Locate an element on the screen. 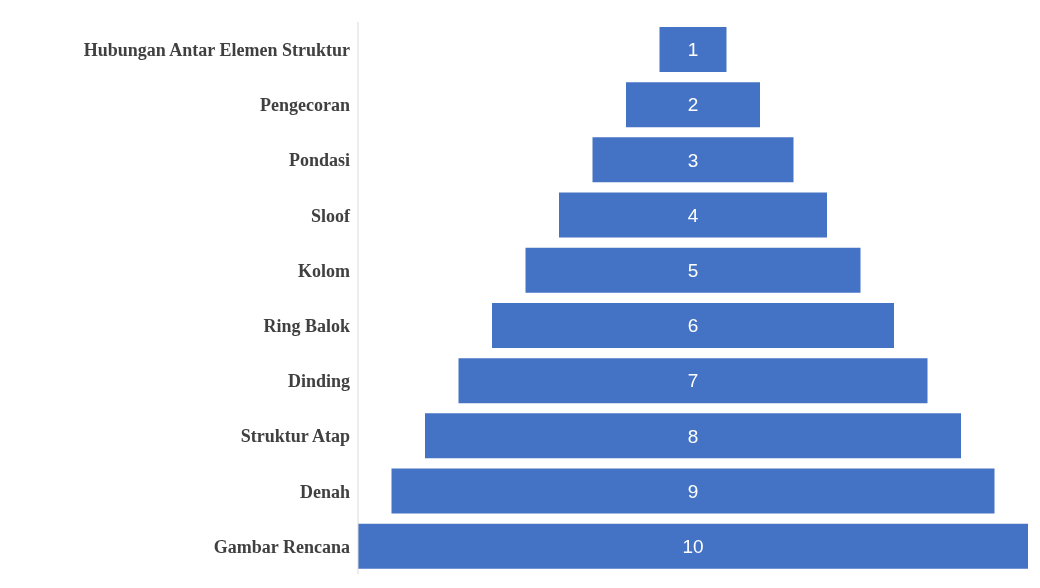  category-label: Gambar Rencana is located at coordinates (281, 546).